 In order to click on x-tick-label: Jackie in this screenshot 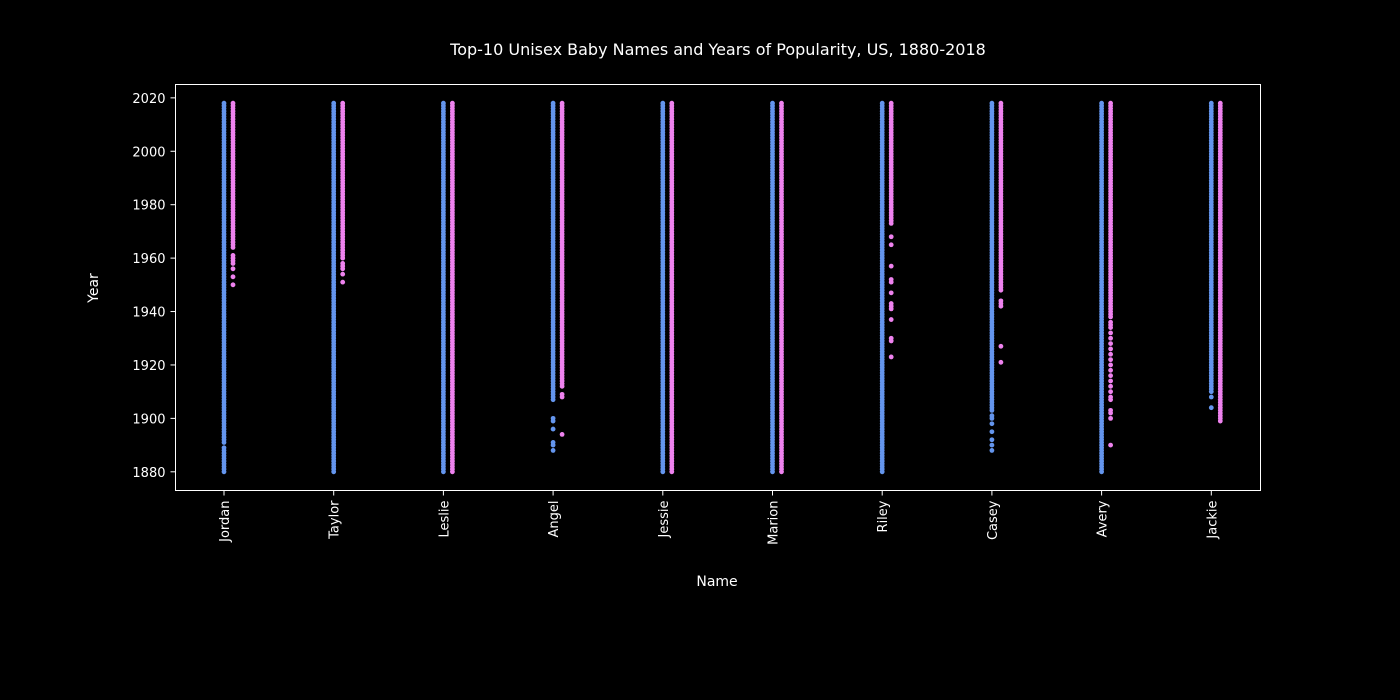, I will do `click(1212, 520)`.